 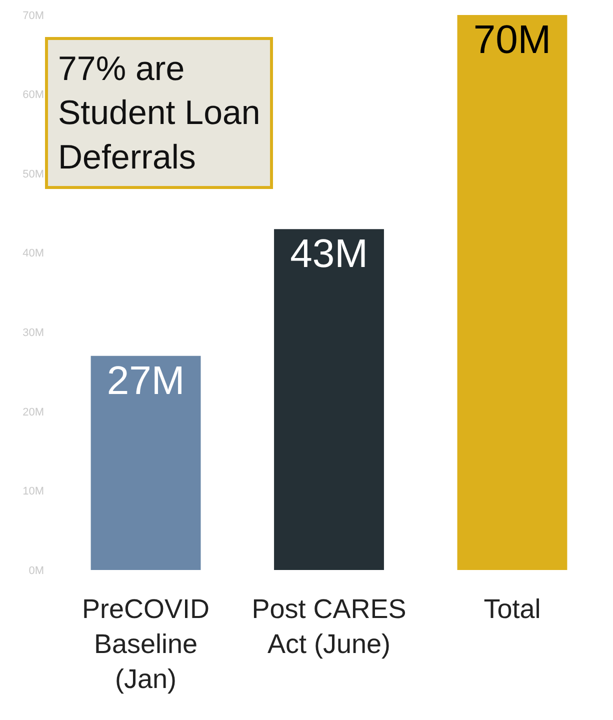 What do you see at coordinates (329, 254) in the screenshot?
I see `data-label: 43M` at bounding box center [329, 254].